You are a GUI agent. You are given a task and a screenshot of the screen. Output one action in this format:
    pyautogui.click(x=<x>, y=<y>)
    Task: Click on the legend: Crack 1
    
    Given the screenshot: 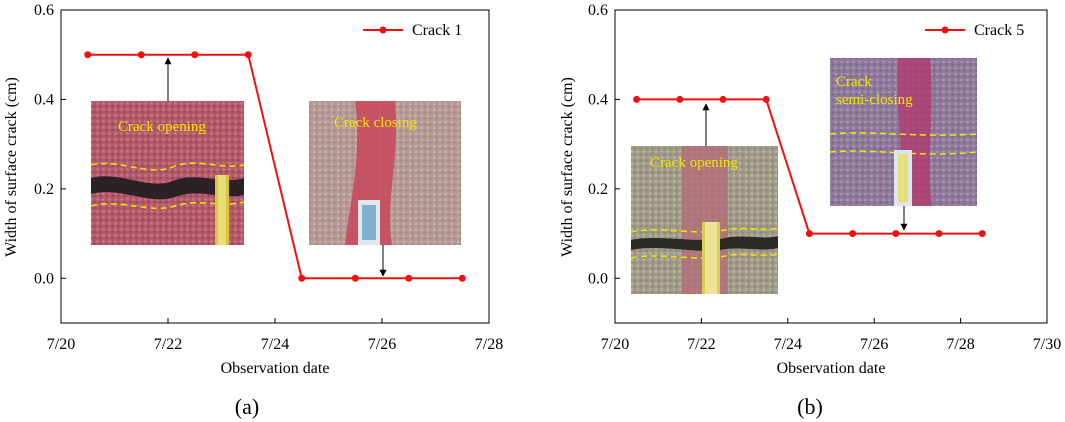 What is the action you would take?
    pyautogui.click(x=412, y=30)
    